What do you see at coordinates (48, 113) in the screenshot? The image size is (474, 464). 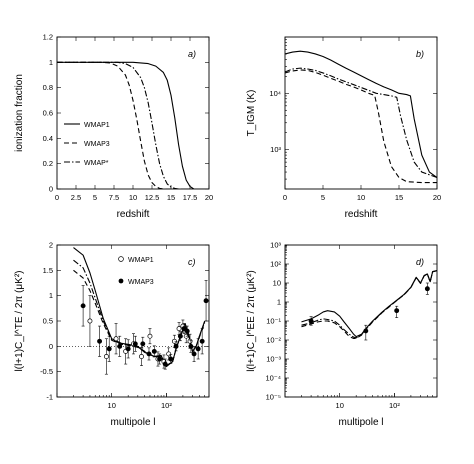 I see `panel-a-ytick-label: 0.6` at bounding box center [48, 113].